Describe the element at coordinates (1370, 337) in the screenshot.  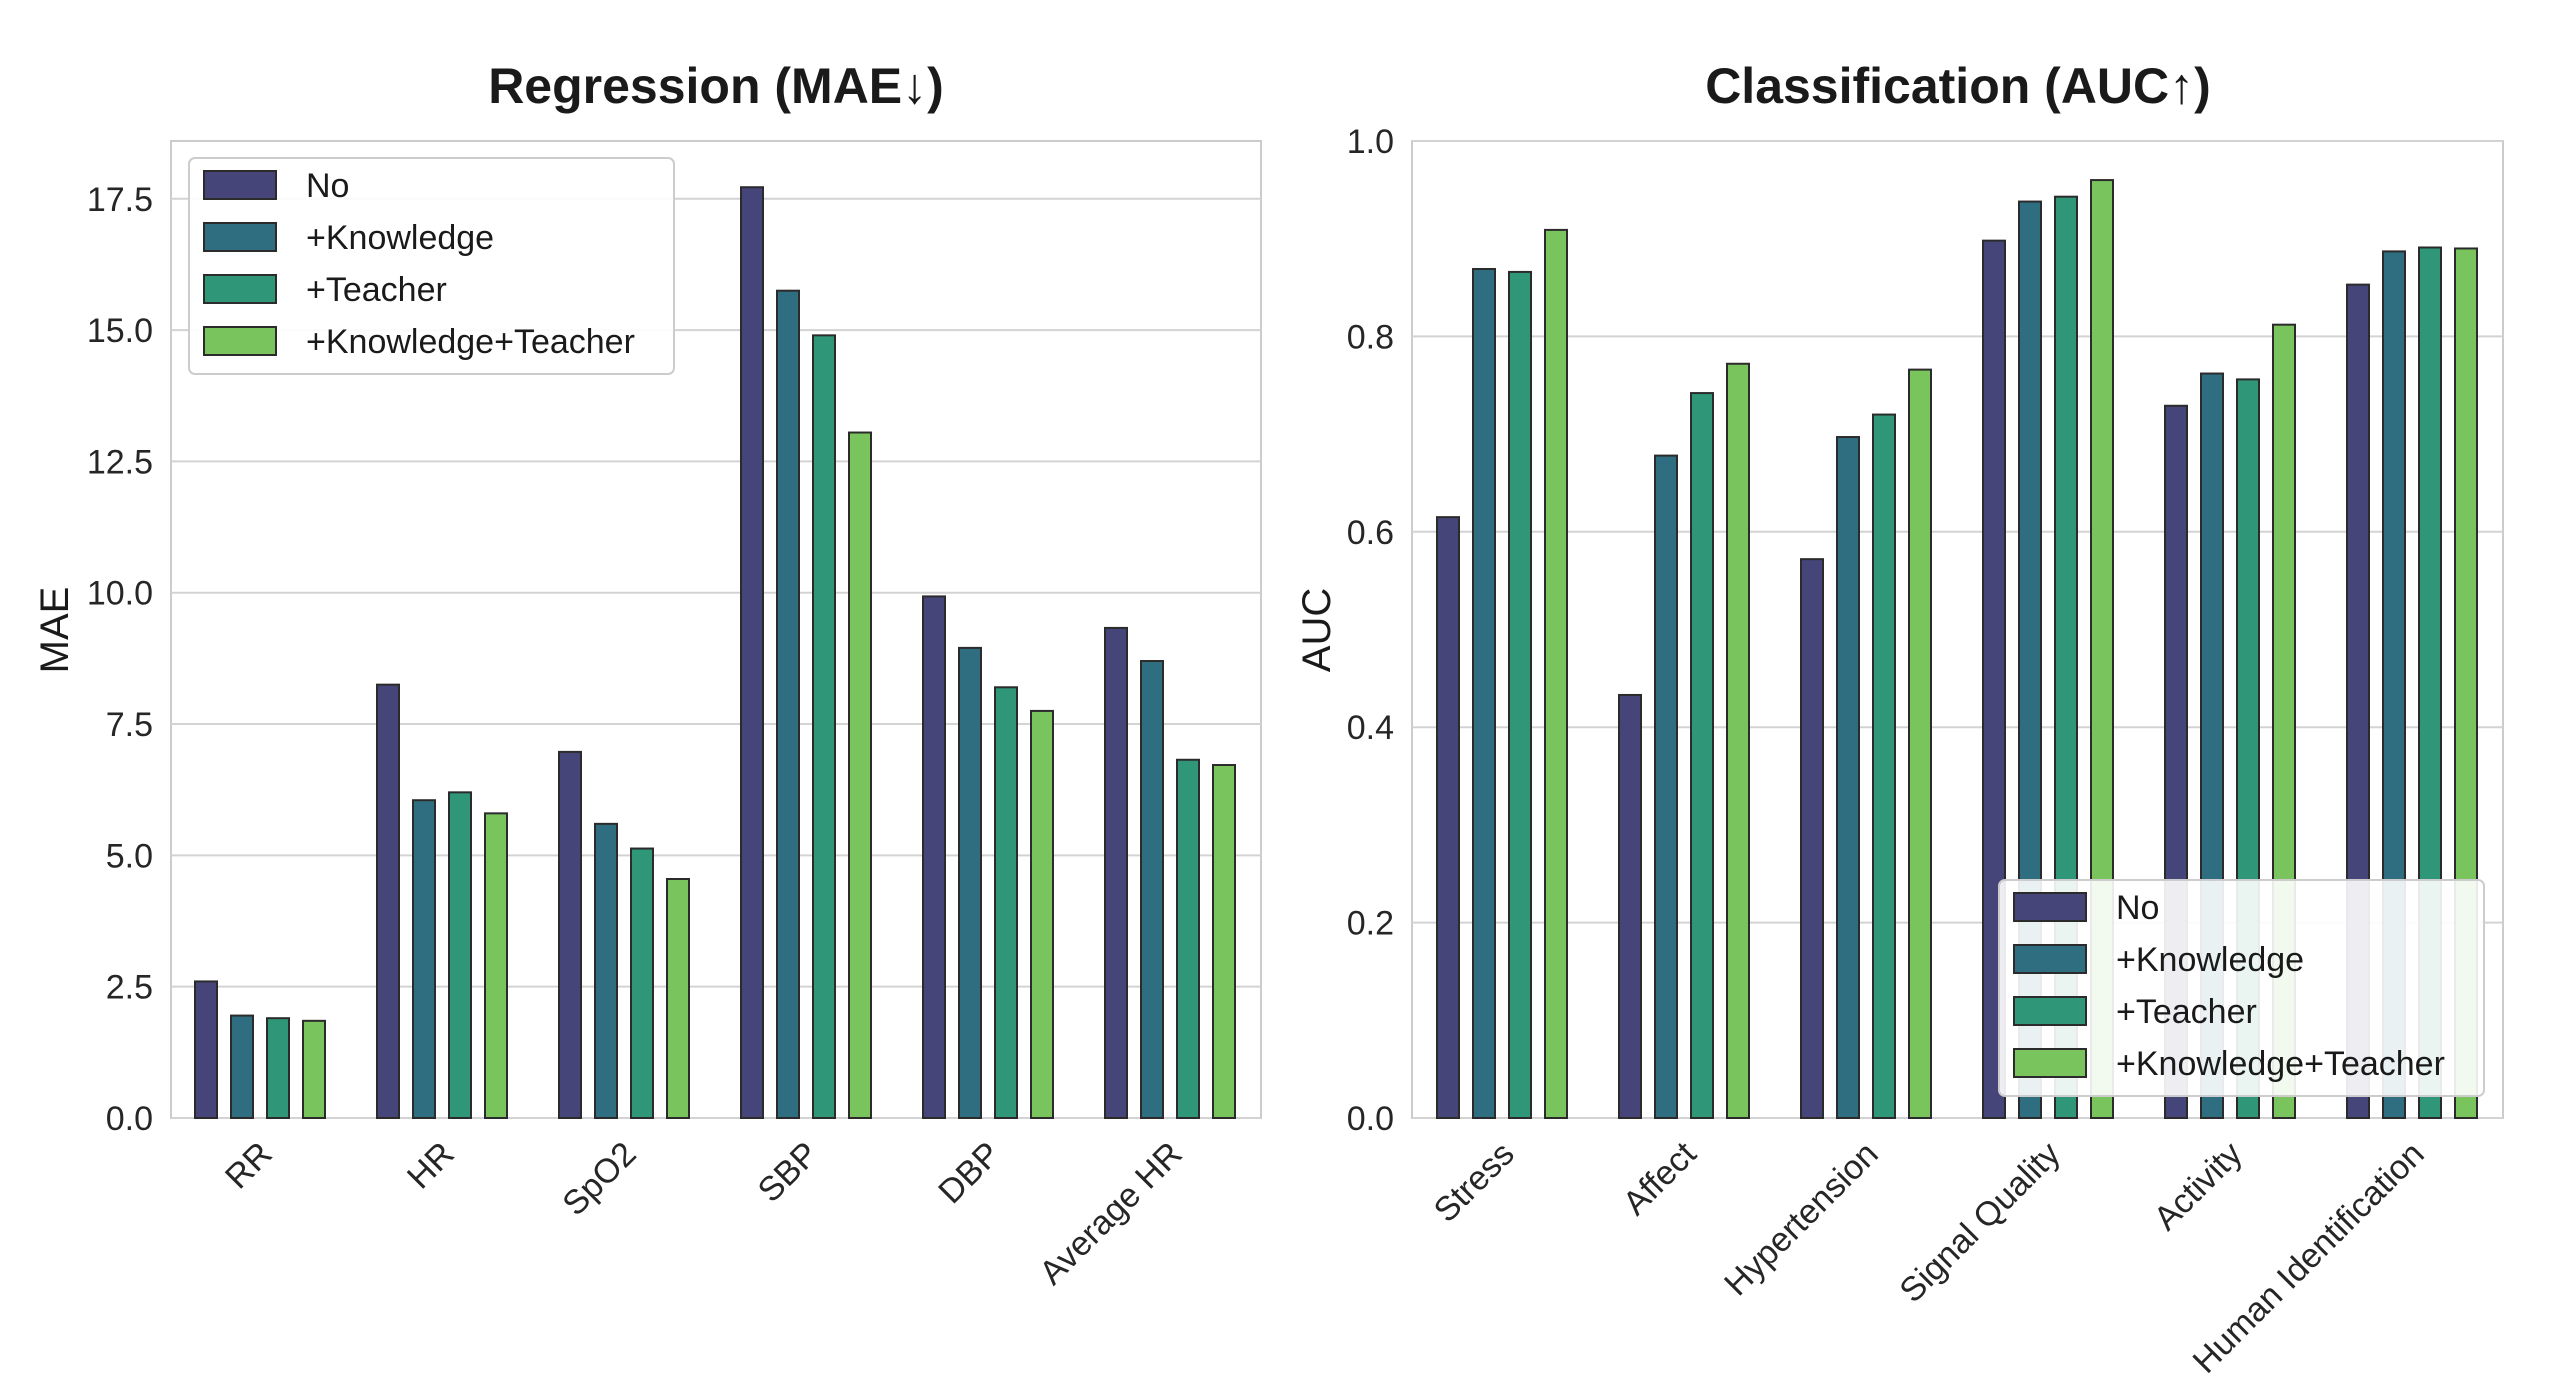
I see `classification-y-tick-label: 0.8` at that location.